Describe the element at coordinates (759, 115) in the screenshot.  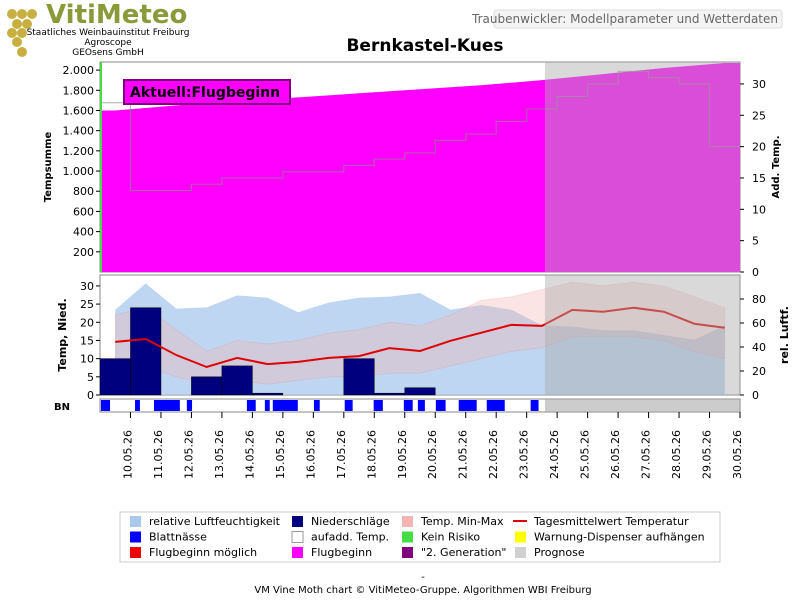
I see `y2-tick-label: 25` at that location.